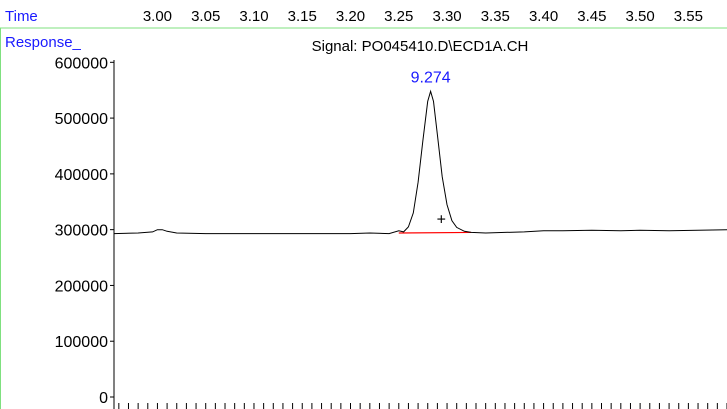  What do you see at coordinates (543, 16) in the screenshot?
I see `x-tick-label: 3.40` at bounding box center [543, 16].